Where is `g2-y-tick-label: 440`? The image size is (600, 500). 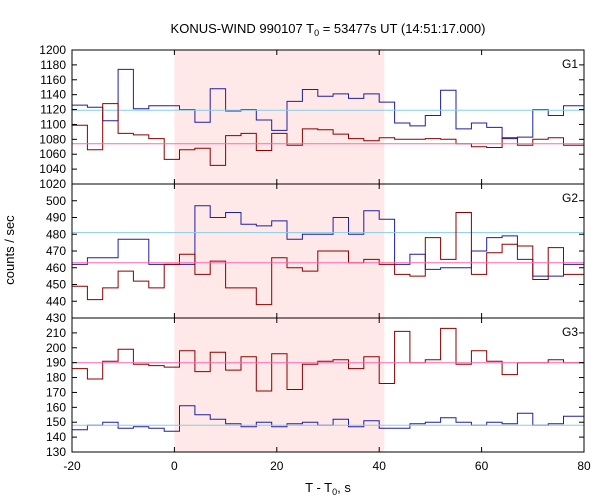 g2-y-tick-label: 440 is located at coordinates (56, 301).